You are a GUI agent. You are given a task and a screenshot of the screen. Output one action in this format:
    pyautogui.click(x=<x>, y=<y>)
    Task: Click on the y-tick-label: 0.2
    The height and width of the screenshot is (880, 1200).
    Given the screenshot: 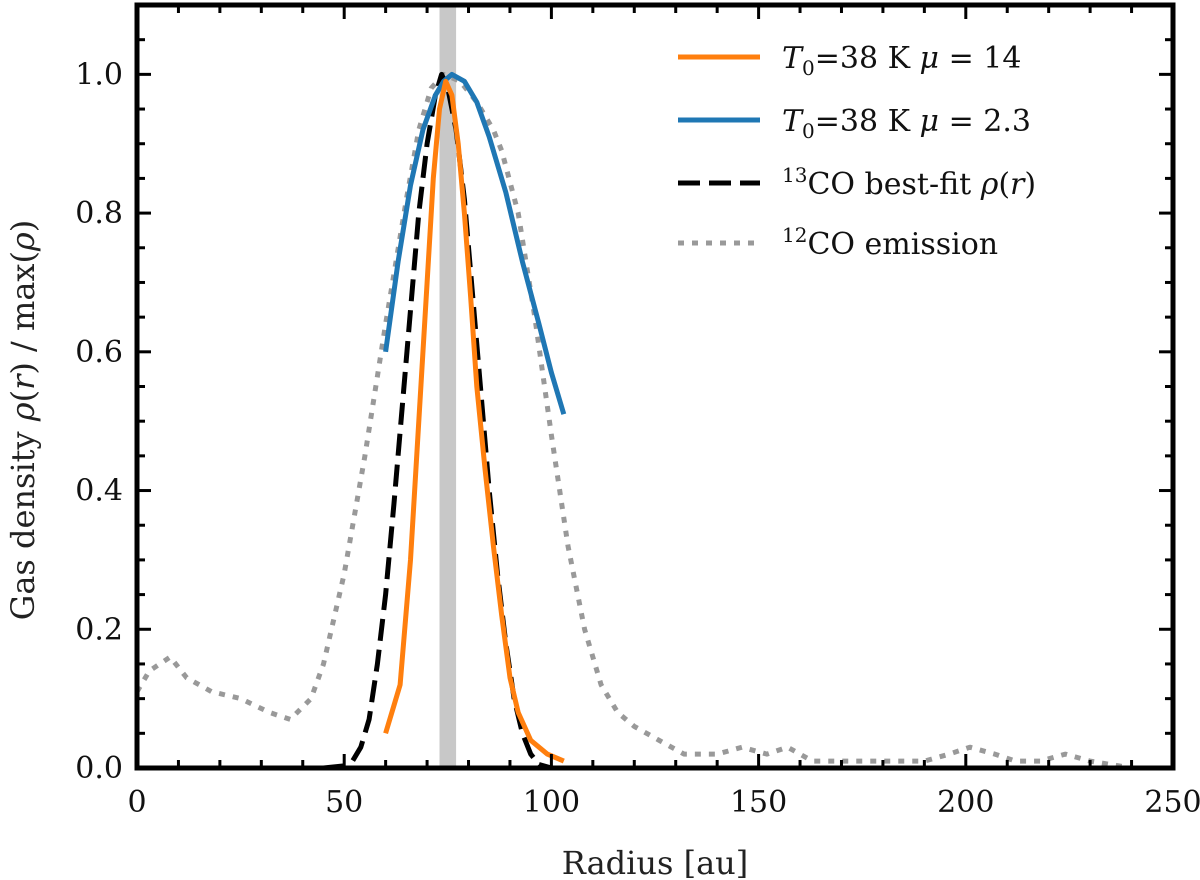 What is the action you would take?
    pyautogui.click(x=99, y=629)
    